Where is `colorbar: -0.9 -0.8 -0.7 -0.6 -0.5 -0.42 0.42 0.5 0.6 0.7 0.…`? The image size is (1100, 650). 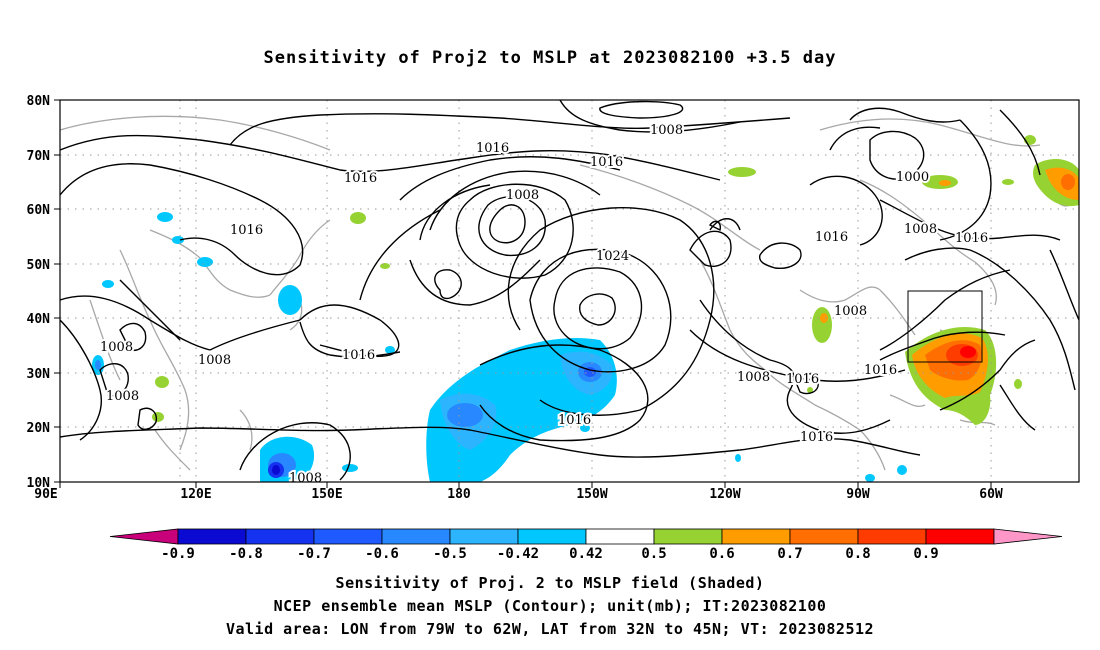
colorbar: -0.9 -0.8 -0.7 -0.6 -0.5 -0.42 0.42 0.5 0.6 0.7 0.… is located at coordinates (586, 545).